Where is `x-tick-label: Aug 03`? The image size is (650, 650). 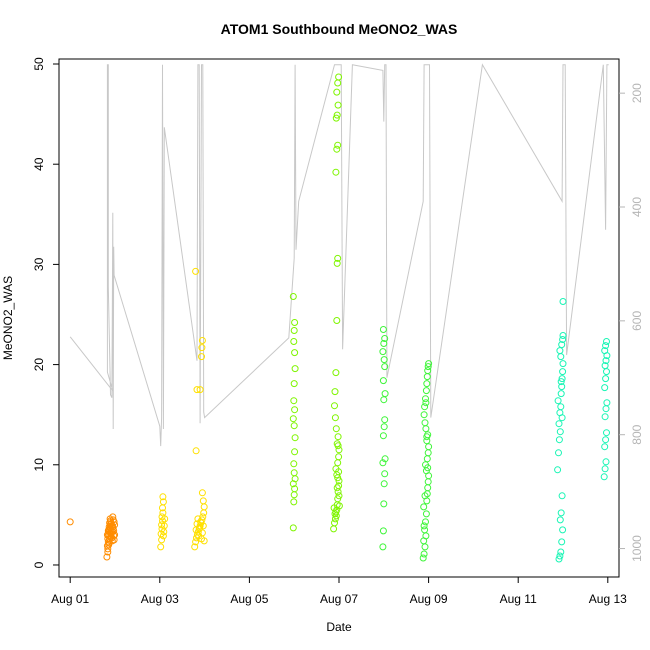 x-tick-label: Aug 03 is located at coordinates (160, 599).